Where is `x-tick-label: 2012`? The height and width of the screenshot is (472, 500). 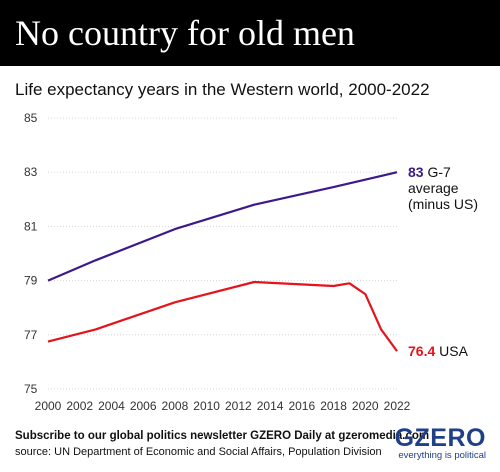
x-tick-label: 2012 is located at coordinates (238, 406).